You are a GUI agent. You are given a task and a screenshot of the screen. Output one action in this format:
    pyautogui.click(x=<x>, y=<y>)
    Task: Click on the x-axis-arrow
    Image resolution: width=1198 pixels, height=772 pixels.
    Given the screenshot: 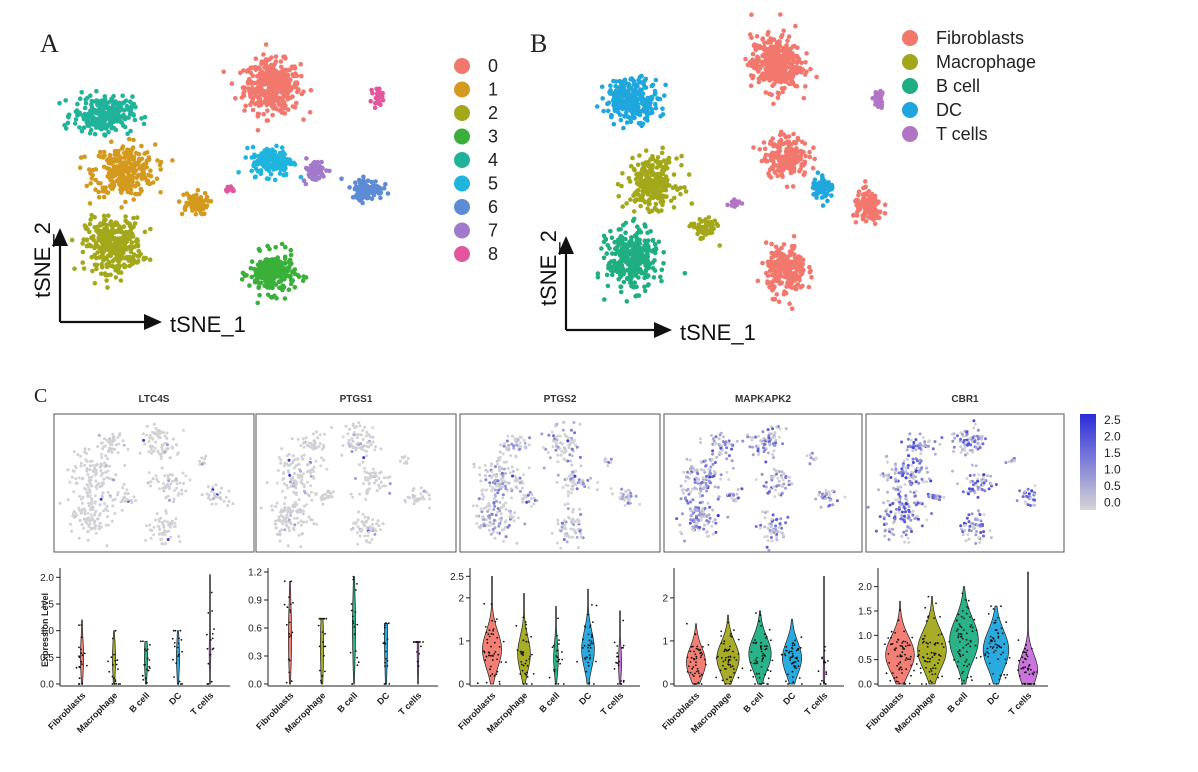 What is the action you would take?
    pyautogui.click(x=663, y=330)
    